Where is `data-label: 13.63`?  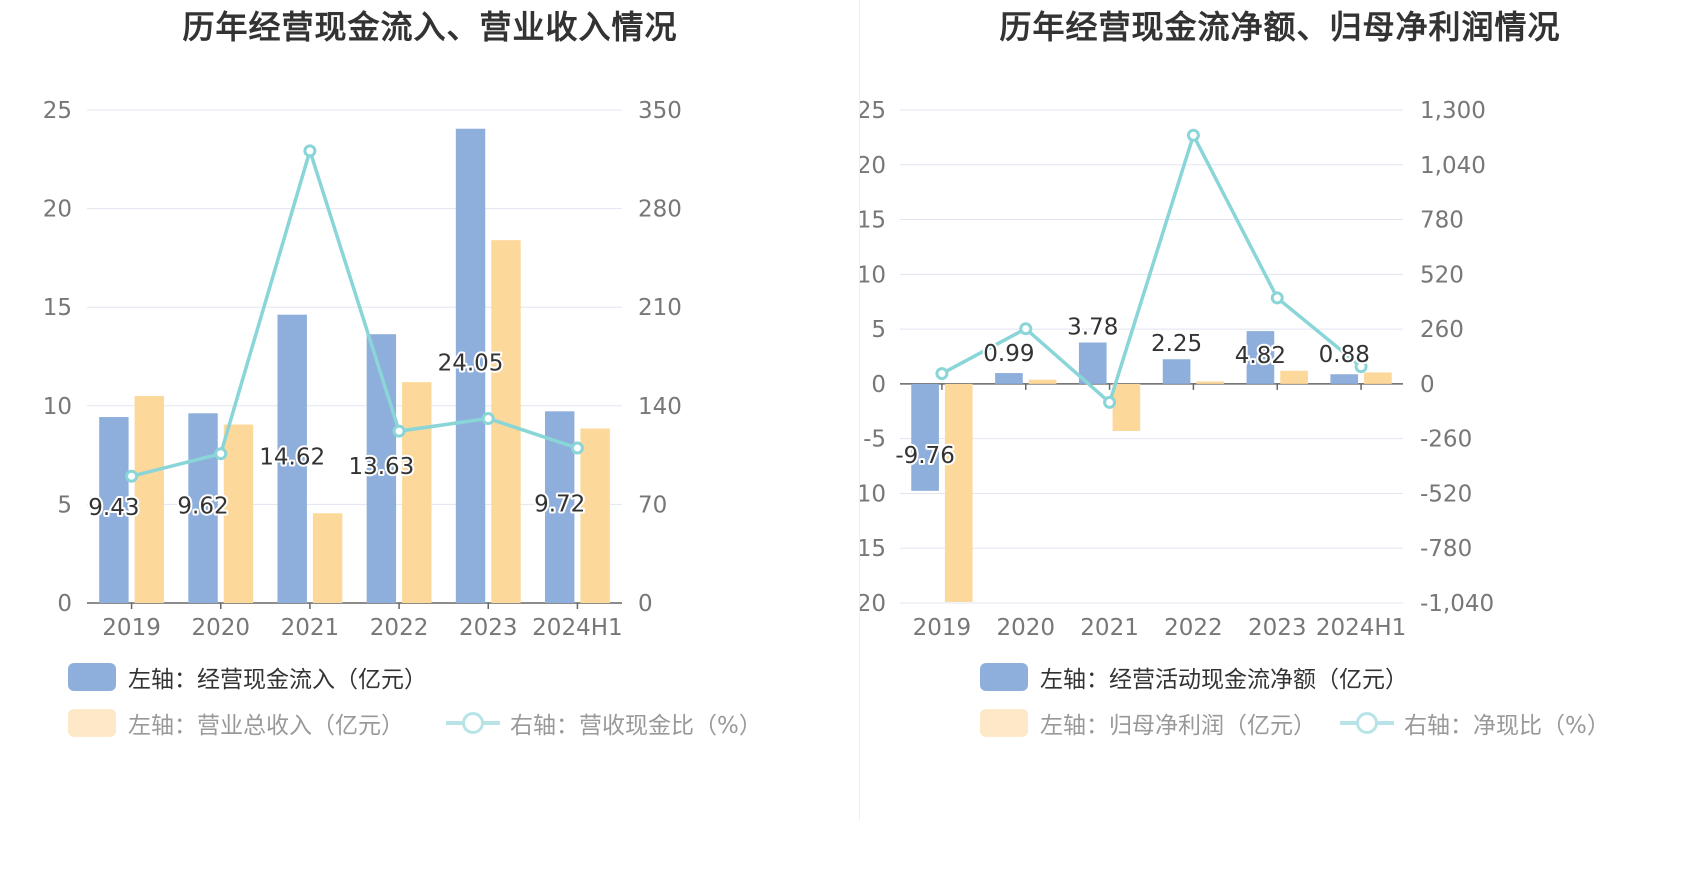
data-label: 13.63 is located at coordinates (381, 467).